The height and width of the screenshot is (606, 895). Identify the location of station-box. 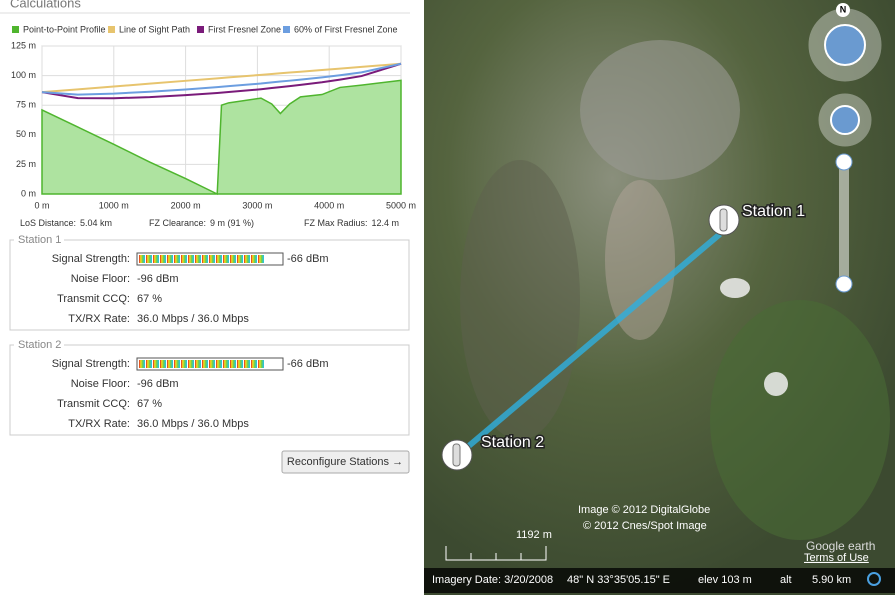
(209, 285).